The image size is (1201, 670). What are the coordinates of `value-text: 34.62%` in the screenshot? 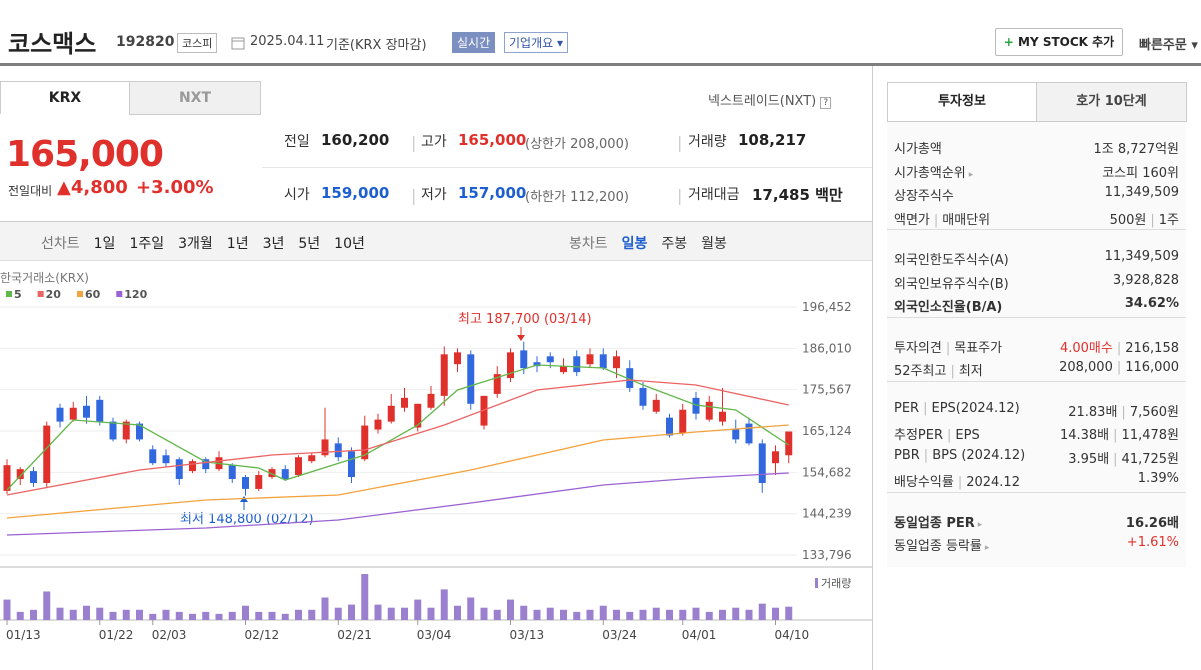 It's located at (1151, 303).